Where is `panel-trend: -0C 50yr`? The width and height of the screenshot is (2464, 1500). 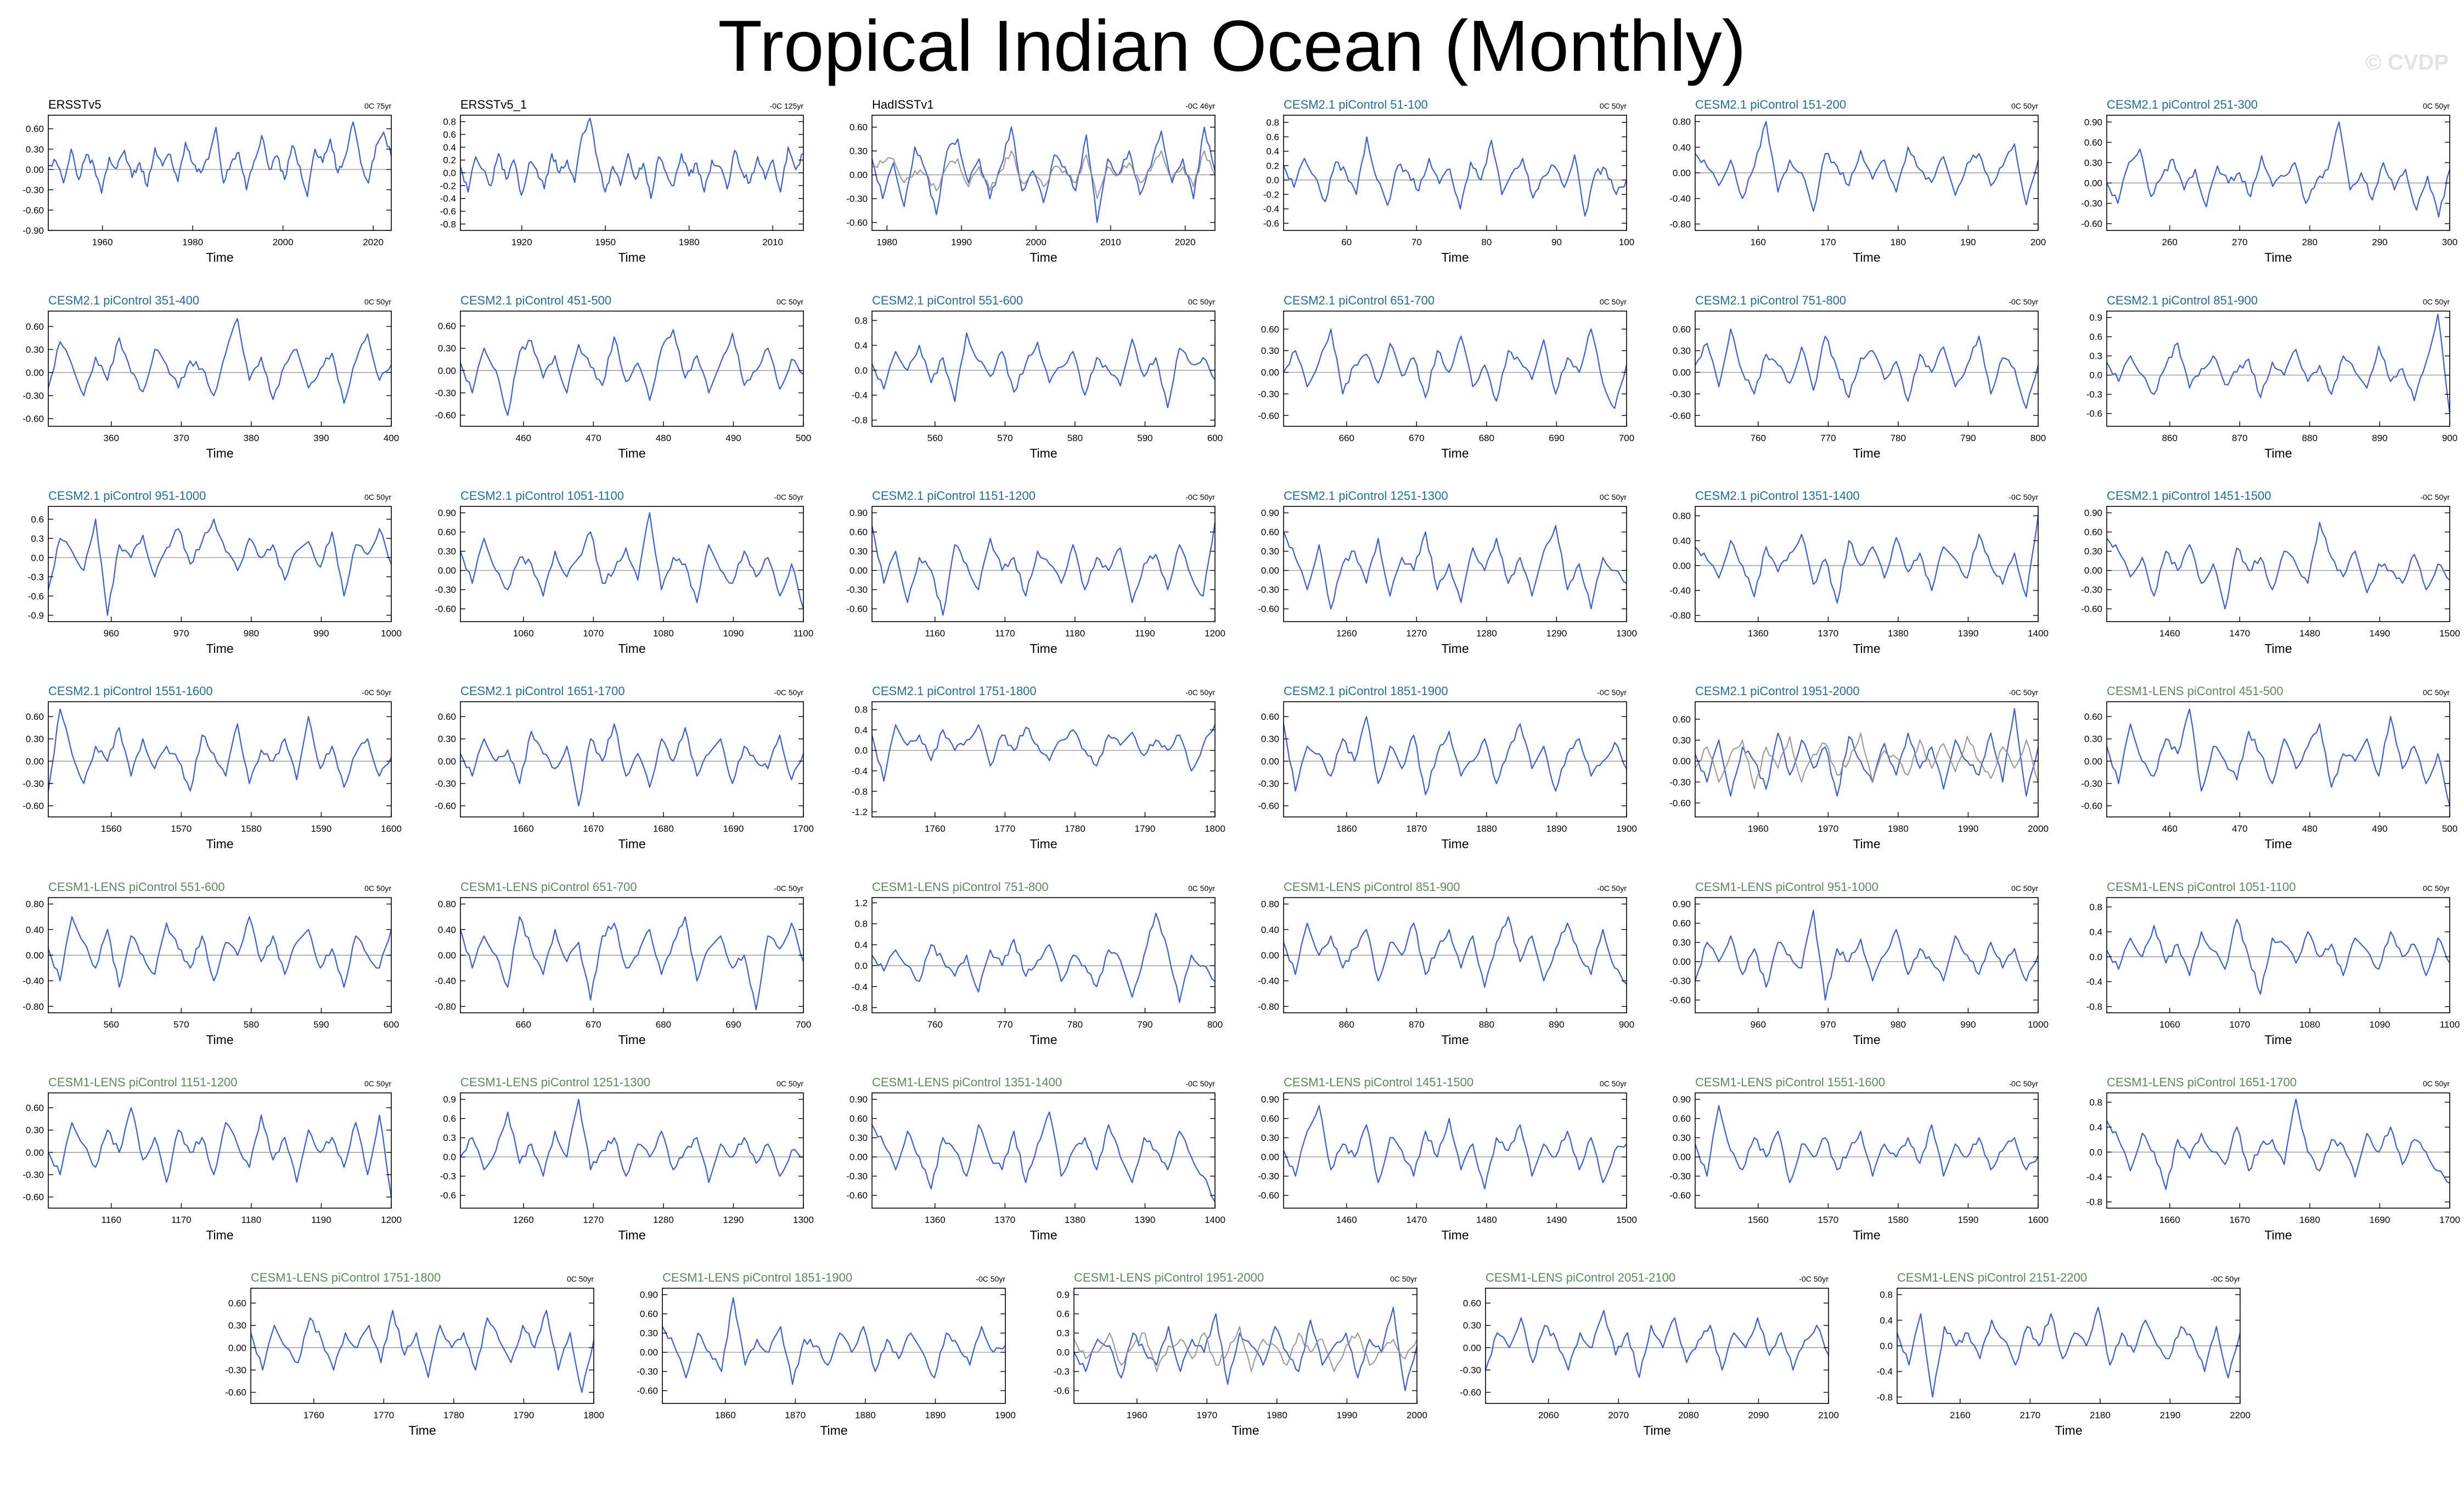
panel-trend: -0C 50yr is located at coordinates (1612, 692).